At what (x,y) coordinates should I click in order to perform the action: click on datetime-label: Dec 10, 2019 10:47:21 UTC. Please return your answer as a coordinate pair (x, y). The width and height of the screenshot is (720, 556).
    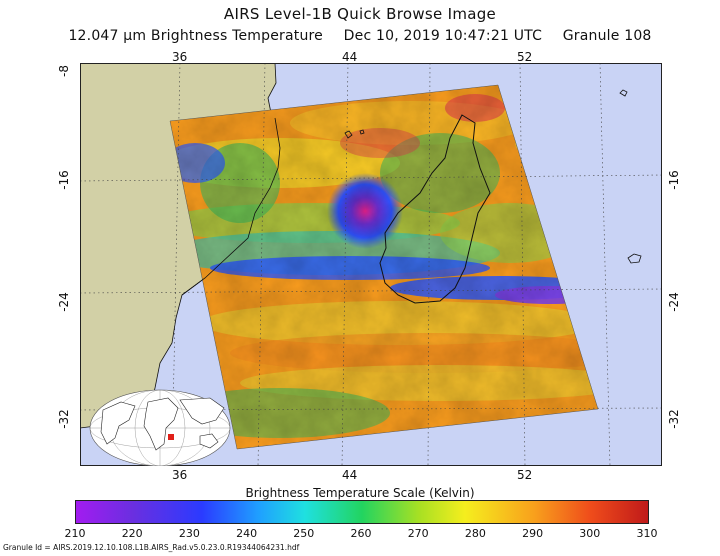
    Looking at the image, I should click on (443, 36).